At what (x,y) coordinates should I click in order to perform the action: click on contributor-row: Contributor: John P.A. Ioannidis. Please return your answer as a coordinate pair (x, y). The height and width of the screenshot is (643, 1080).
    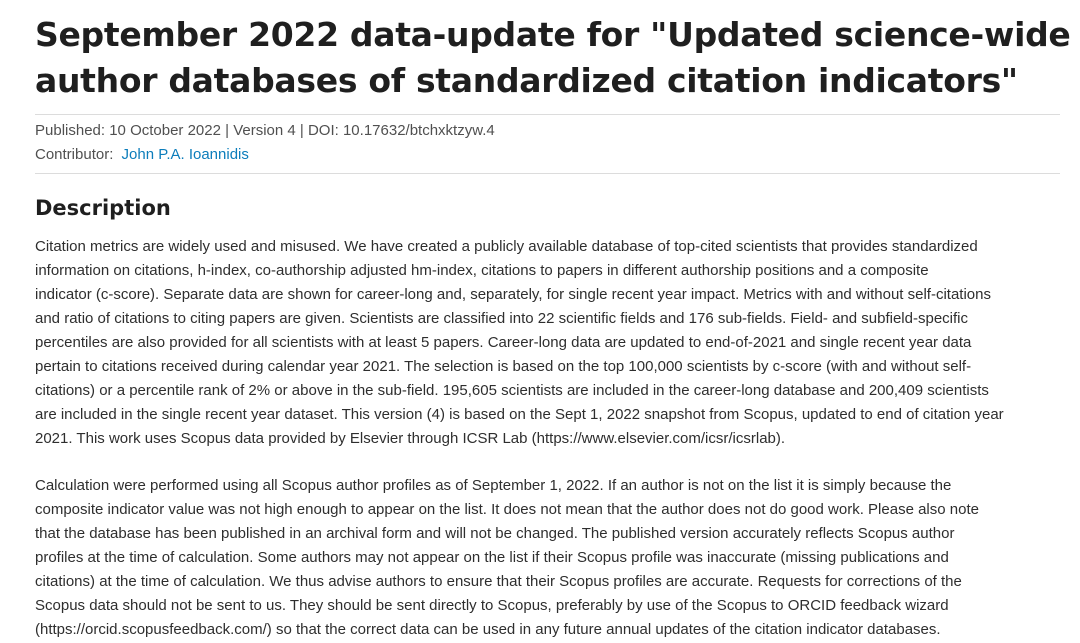
    Looking at the image, I should click on (142, 154).